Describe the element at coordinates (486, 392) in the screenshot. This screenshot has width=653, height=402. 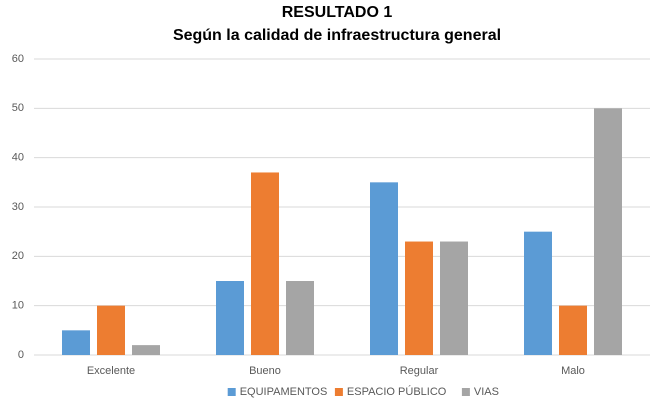
I see `legend-label: VIAS` at that location.